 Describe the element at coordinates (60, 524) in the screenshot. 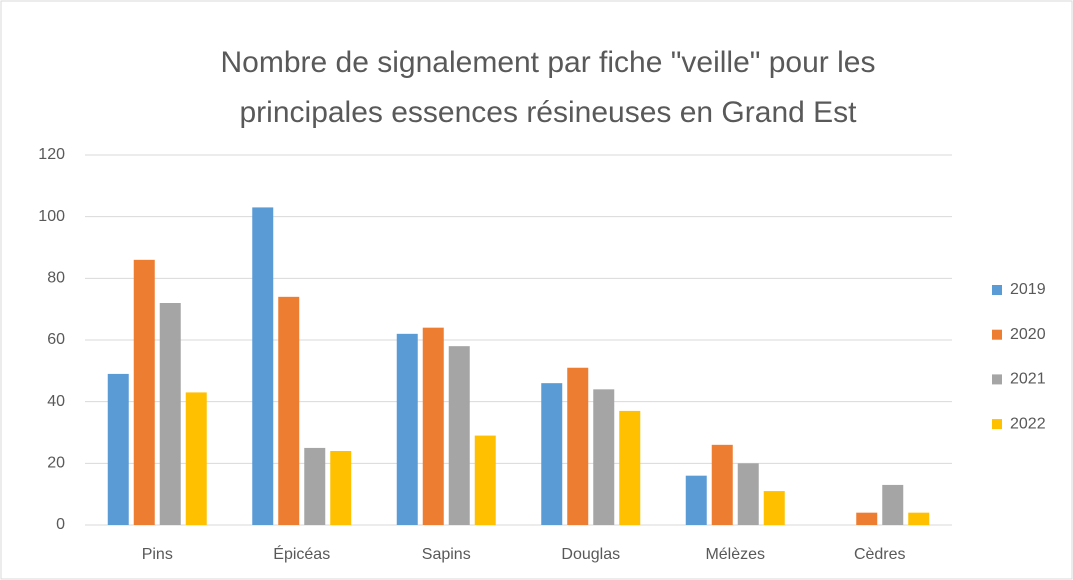

I see `y-tick-label: 0` at that location.